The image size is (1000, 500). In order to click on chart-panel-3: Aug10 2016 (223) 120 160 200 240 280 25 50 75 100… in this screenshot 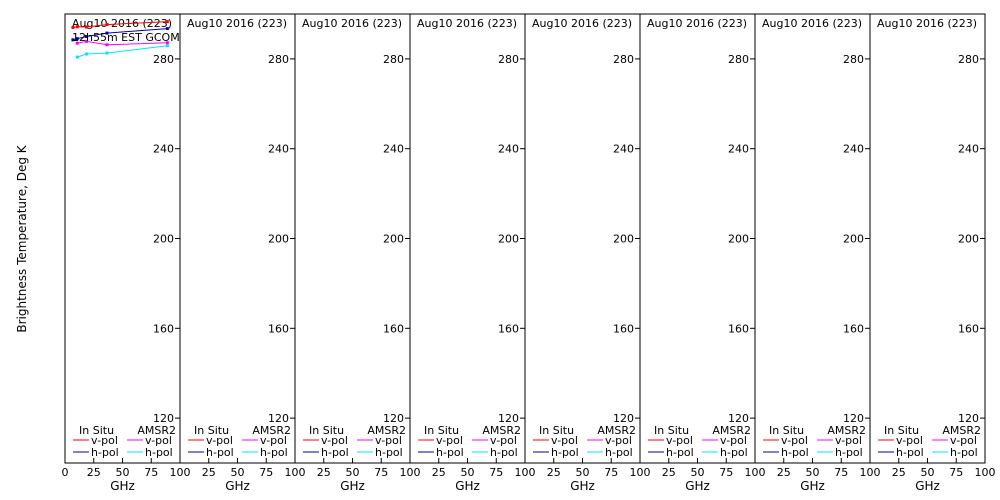, I will do `click(357, 253)`.